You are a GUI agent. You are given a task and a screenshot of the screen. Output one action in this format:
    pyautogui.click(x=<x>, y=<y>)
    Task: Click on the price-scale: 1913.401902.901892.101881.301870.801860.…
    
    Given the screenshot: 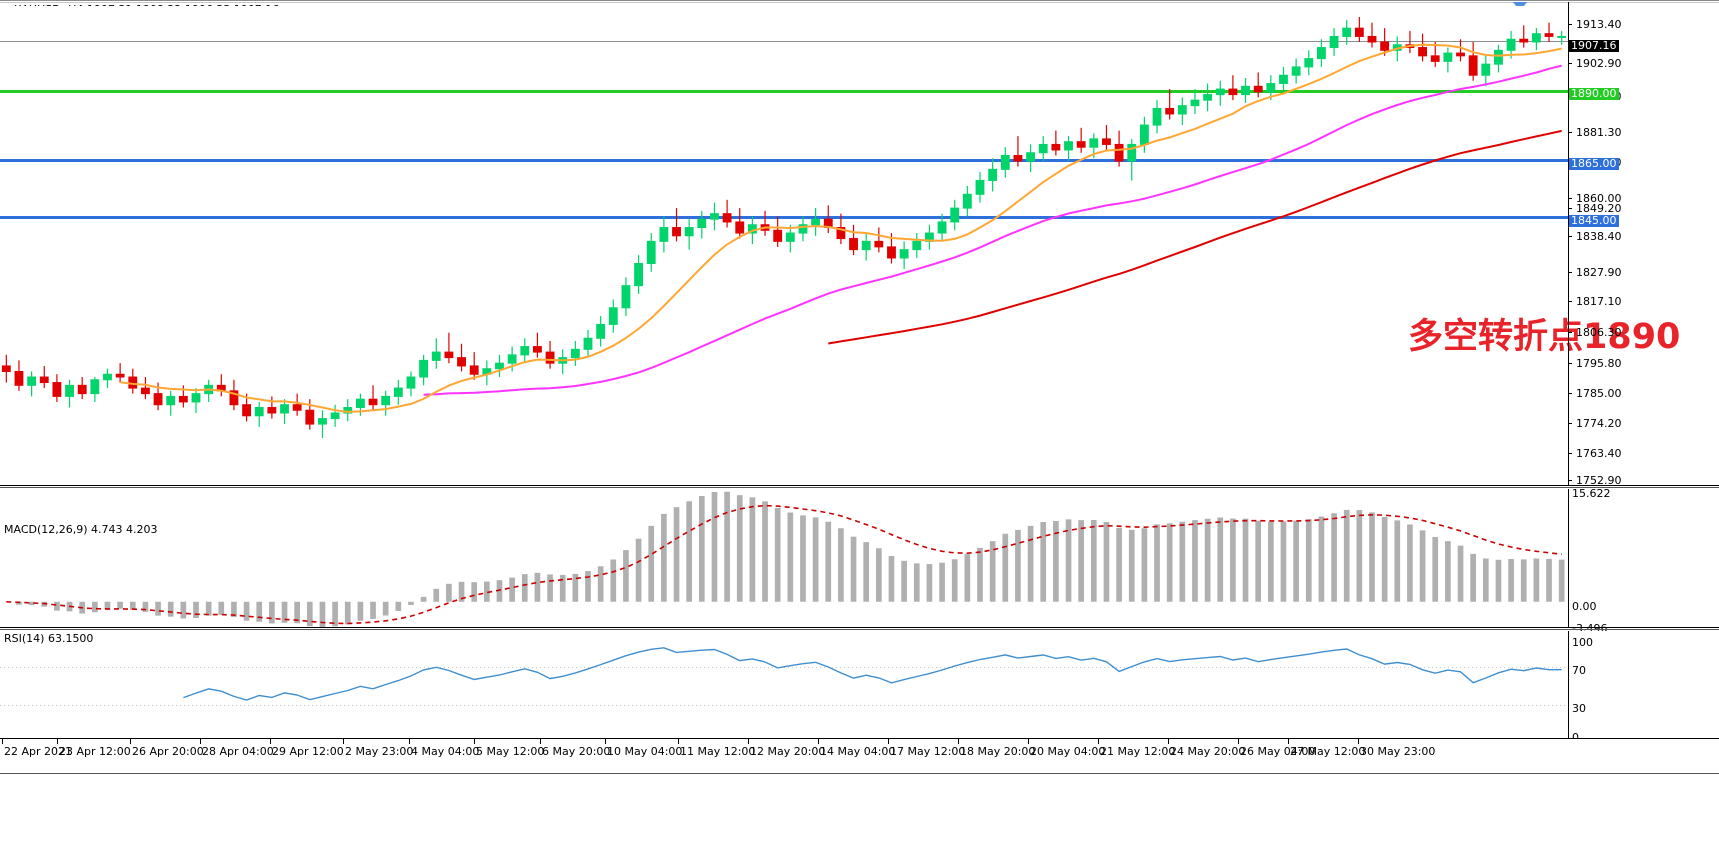 What is the action you would take?
    pyautogui.click(x=1643, y=243)
    